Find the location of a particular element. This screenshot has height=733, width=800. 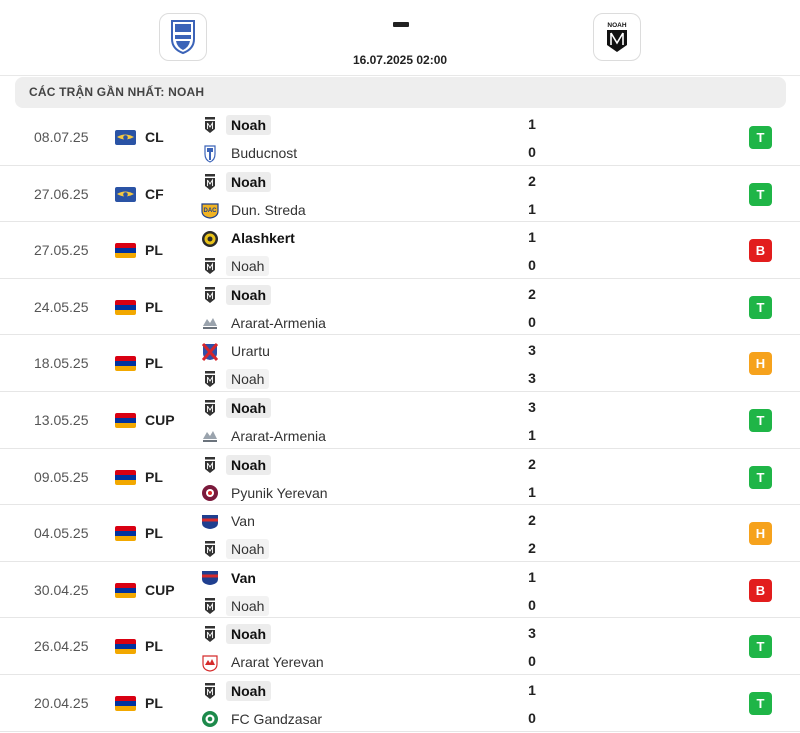

score-separator is located at coordinates (401, 24).